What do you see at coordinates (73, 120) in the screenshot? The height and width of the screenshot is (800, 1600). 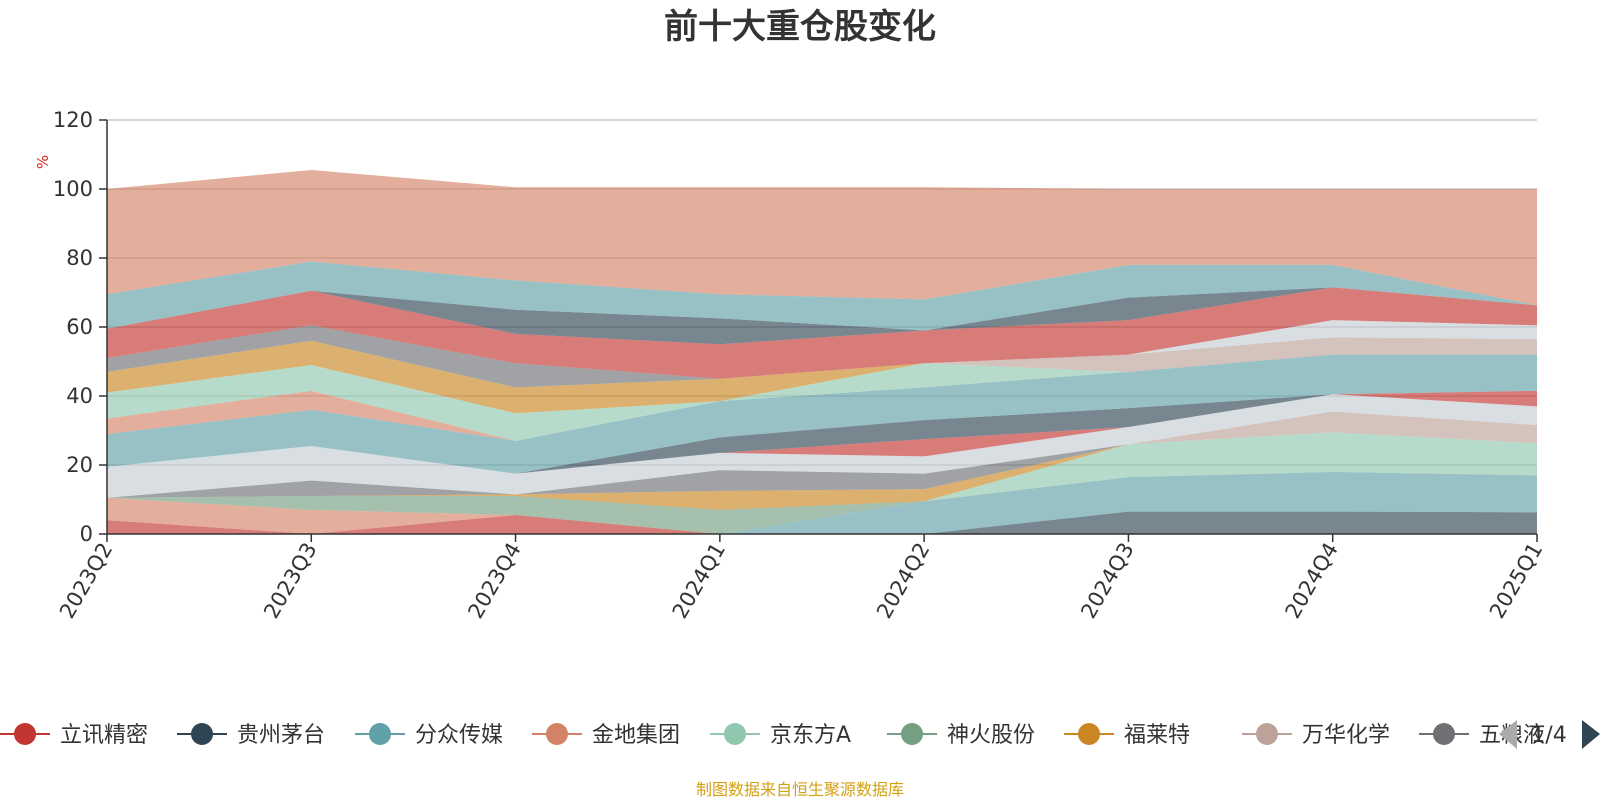 I see `y-tick-label: 120` at bounding box center [73, 120].